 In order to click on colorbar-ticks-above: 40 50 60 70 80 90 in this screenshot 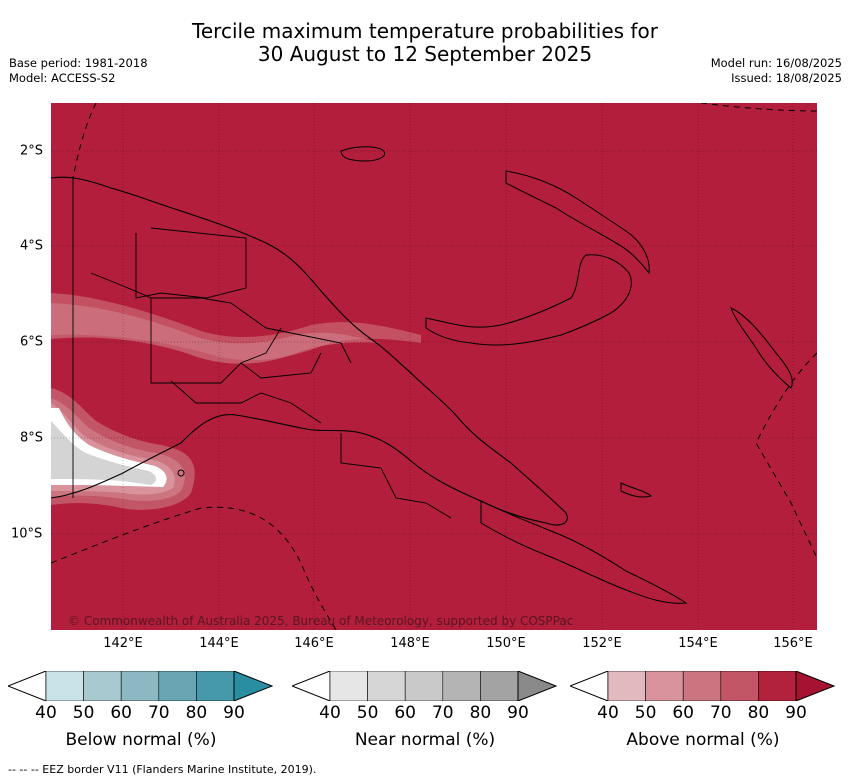, I will do `click(703, 713)`.